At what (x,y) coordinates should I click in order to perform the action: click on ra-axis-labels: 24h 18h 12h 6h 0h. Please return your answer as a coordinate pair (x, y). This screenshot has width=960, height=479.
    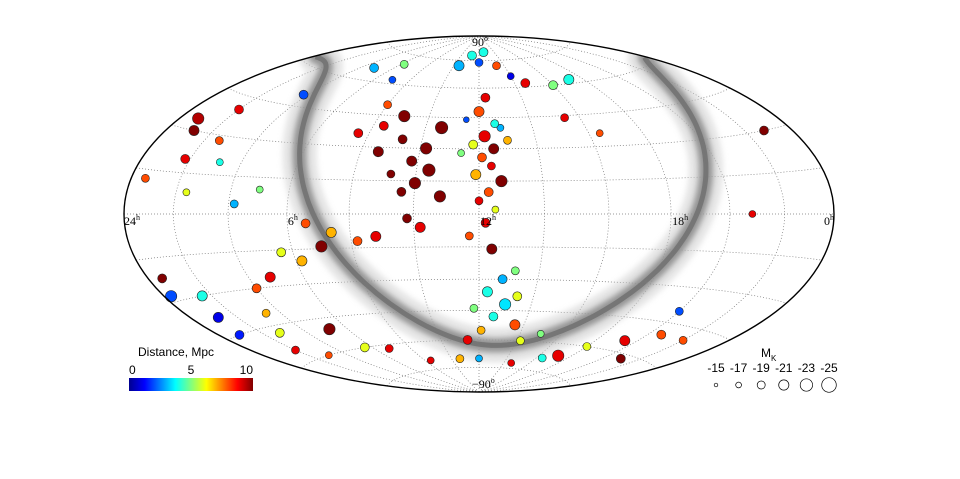
    Looking at the image, I should click on (479, 220).